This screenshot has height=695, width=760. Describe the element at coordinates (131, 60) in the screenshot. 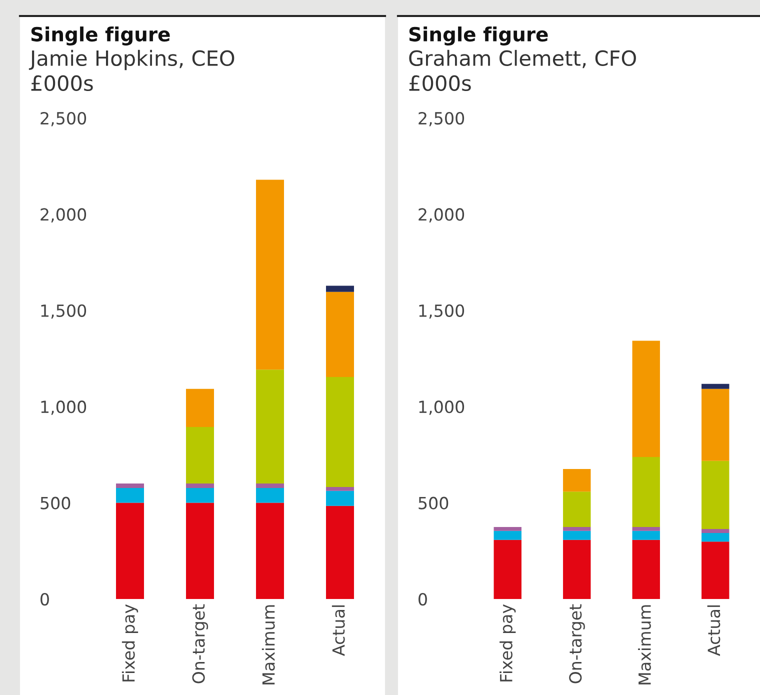

I see `chart-subtitle: Jamie Hopkins, CEO` at that location.